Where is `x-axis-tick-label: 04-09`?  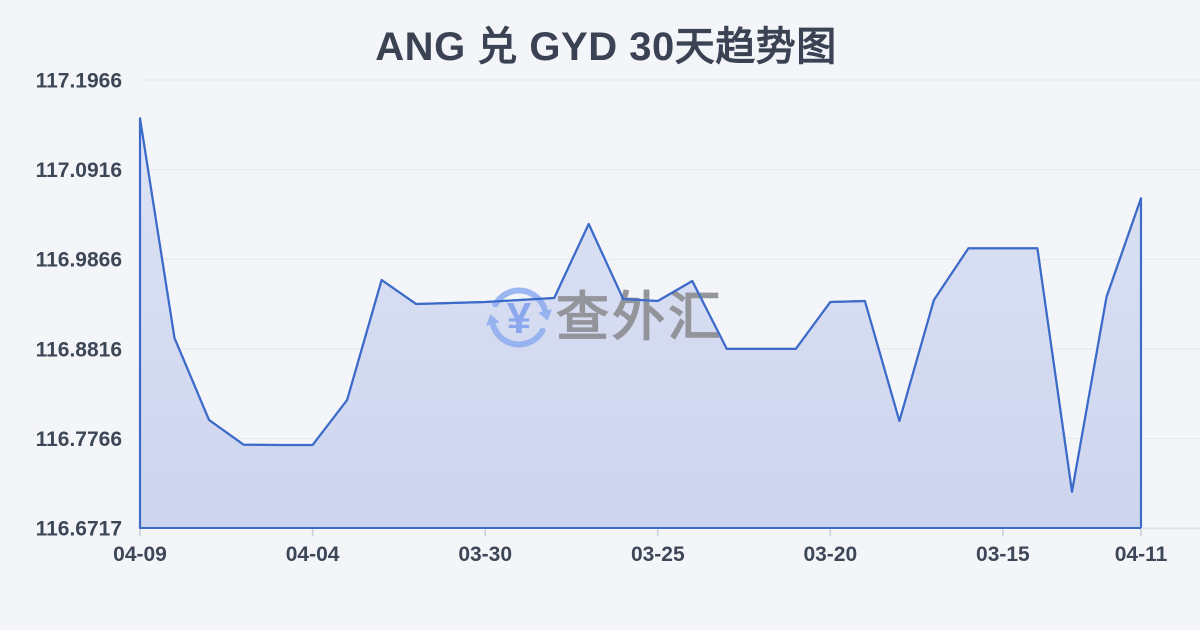
x-axis-tick-label: 04-09 is located at coordinates (140, 554).